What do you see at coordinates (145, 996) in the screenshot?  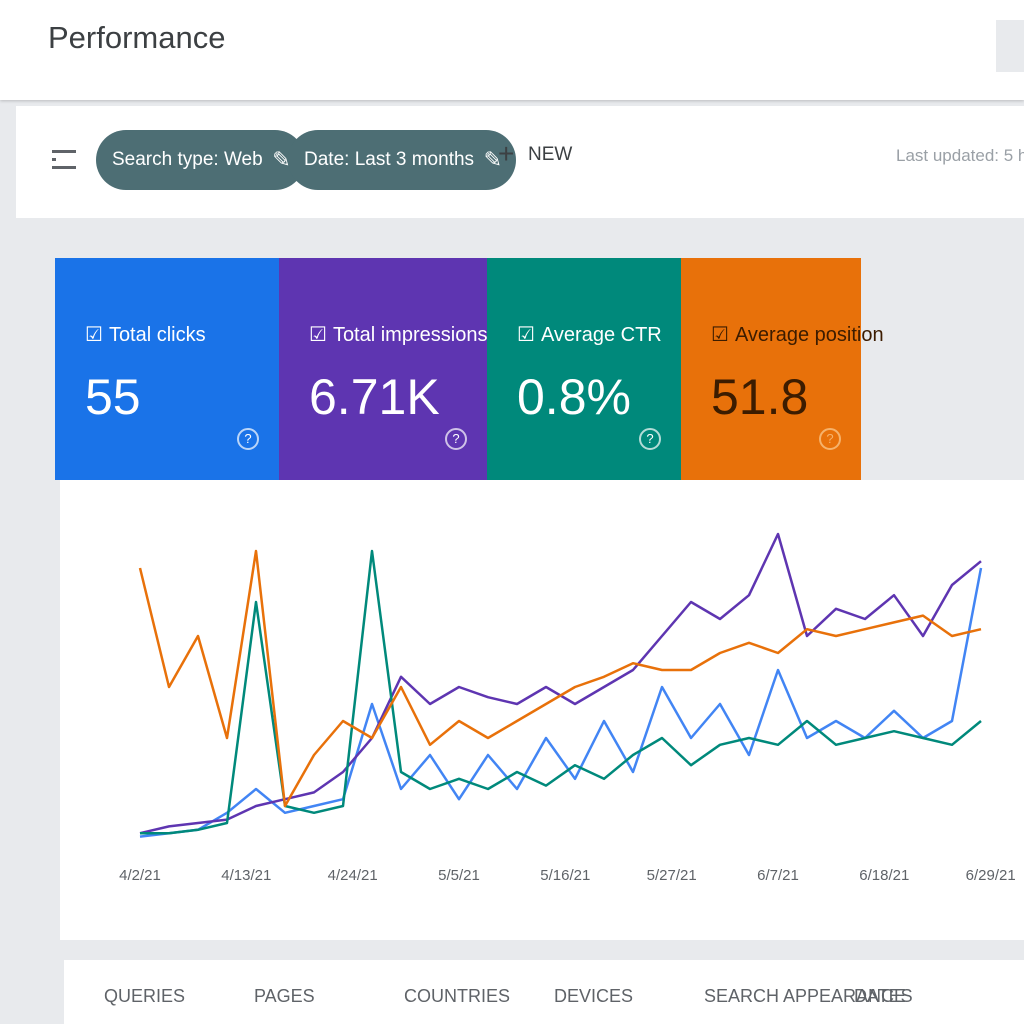 I see `tab: QUERIES` at bounding box center [145, 996].